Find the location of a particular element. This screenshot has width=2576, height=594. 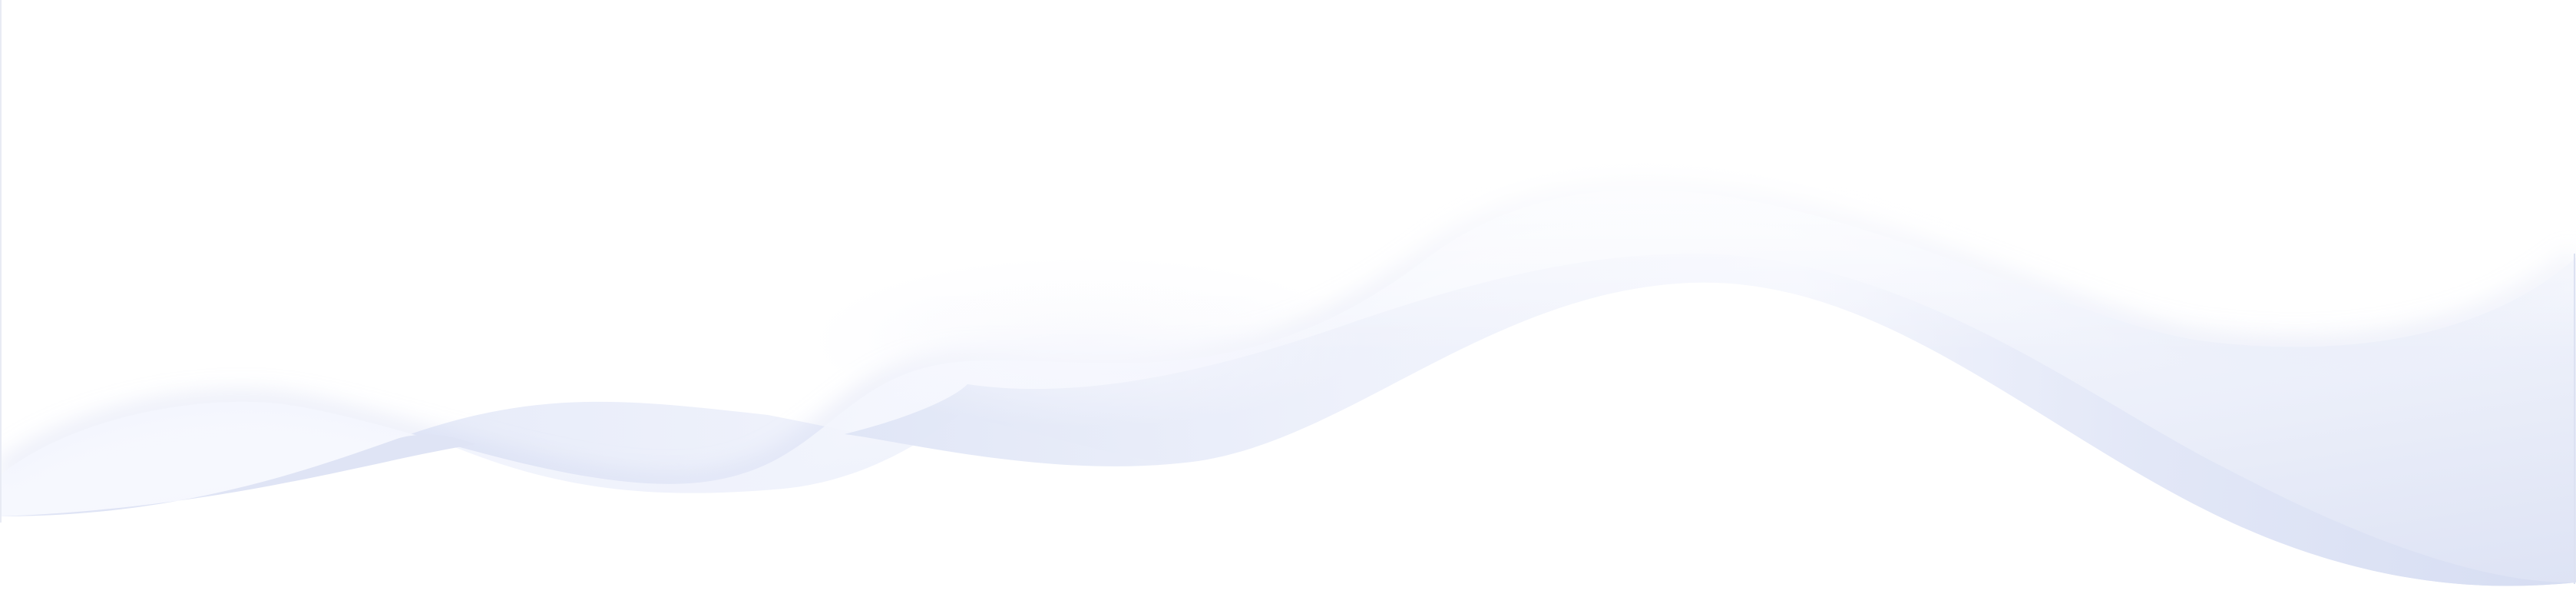

back-wave-band is located at coordinates (238, 475).